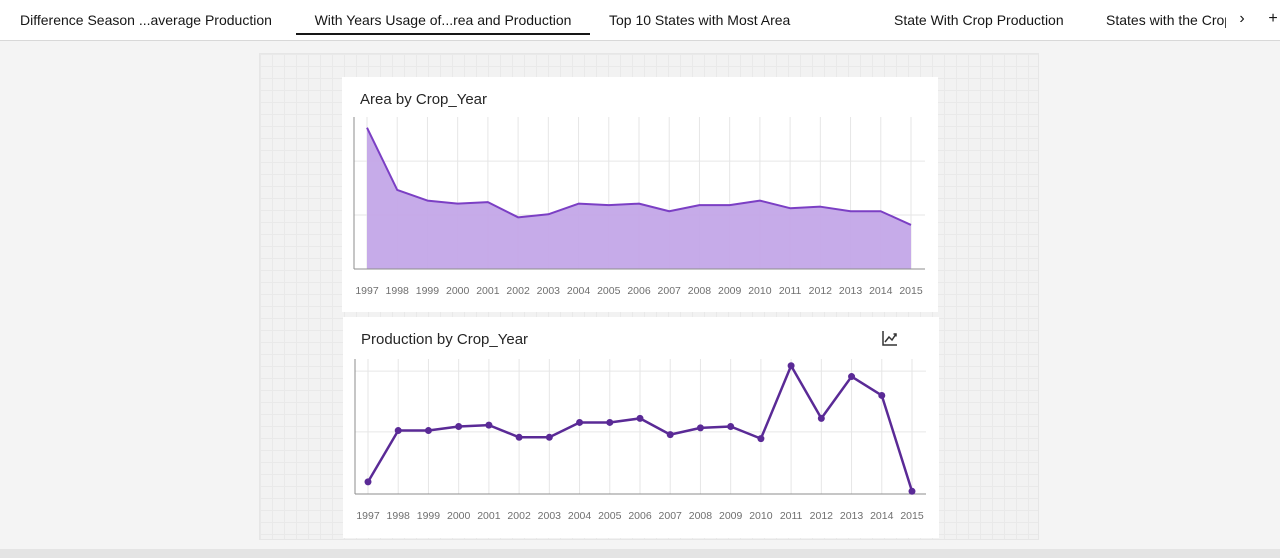  What do you see at coordinates (146, 20) in the screenshot?
I see `tab-difference-season: Difference Season ...average Production` at bounding box center [146, 20].